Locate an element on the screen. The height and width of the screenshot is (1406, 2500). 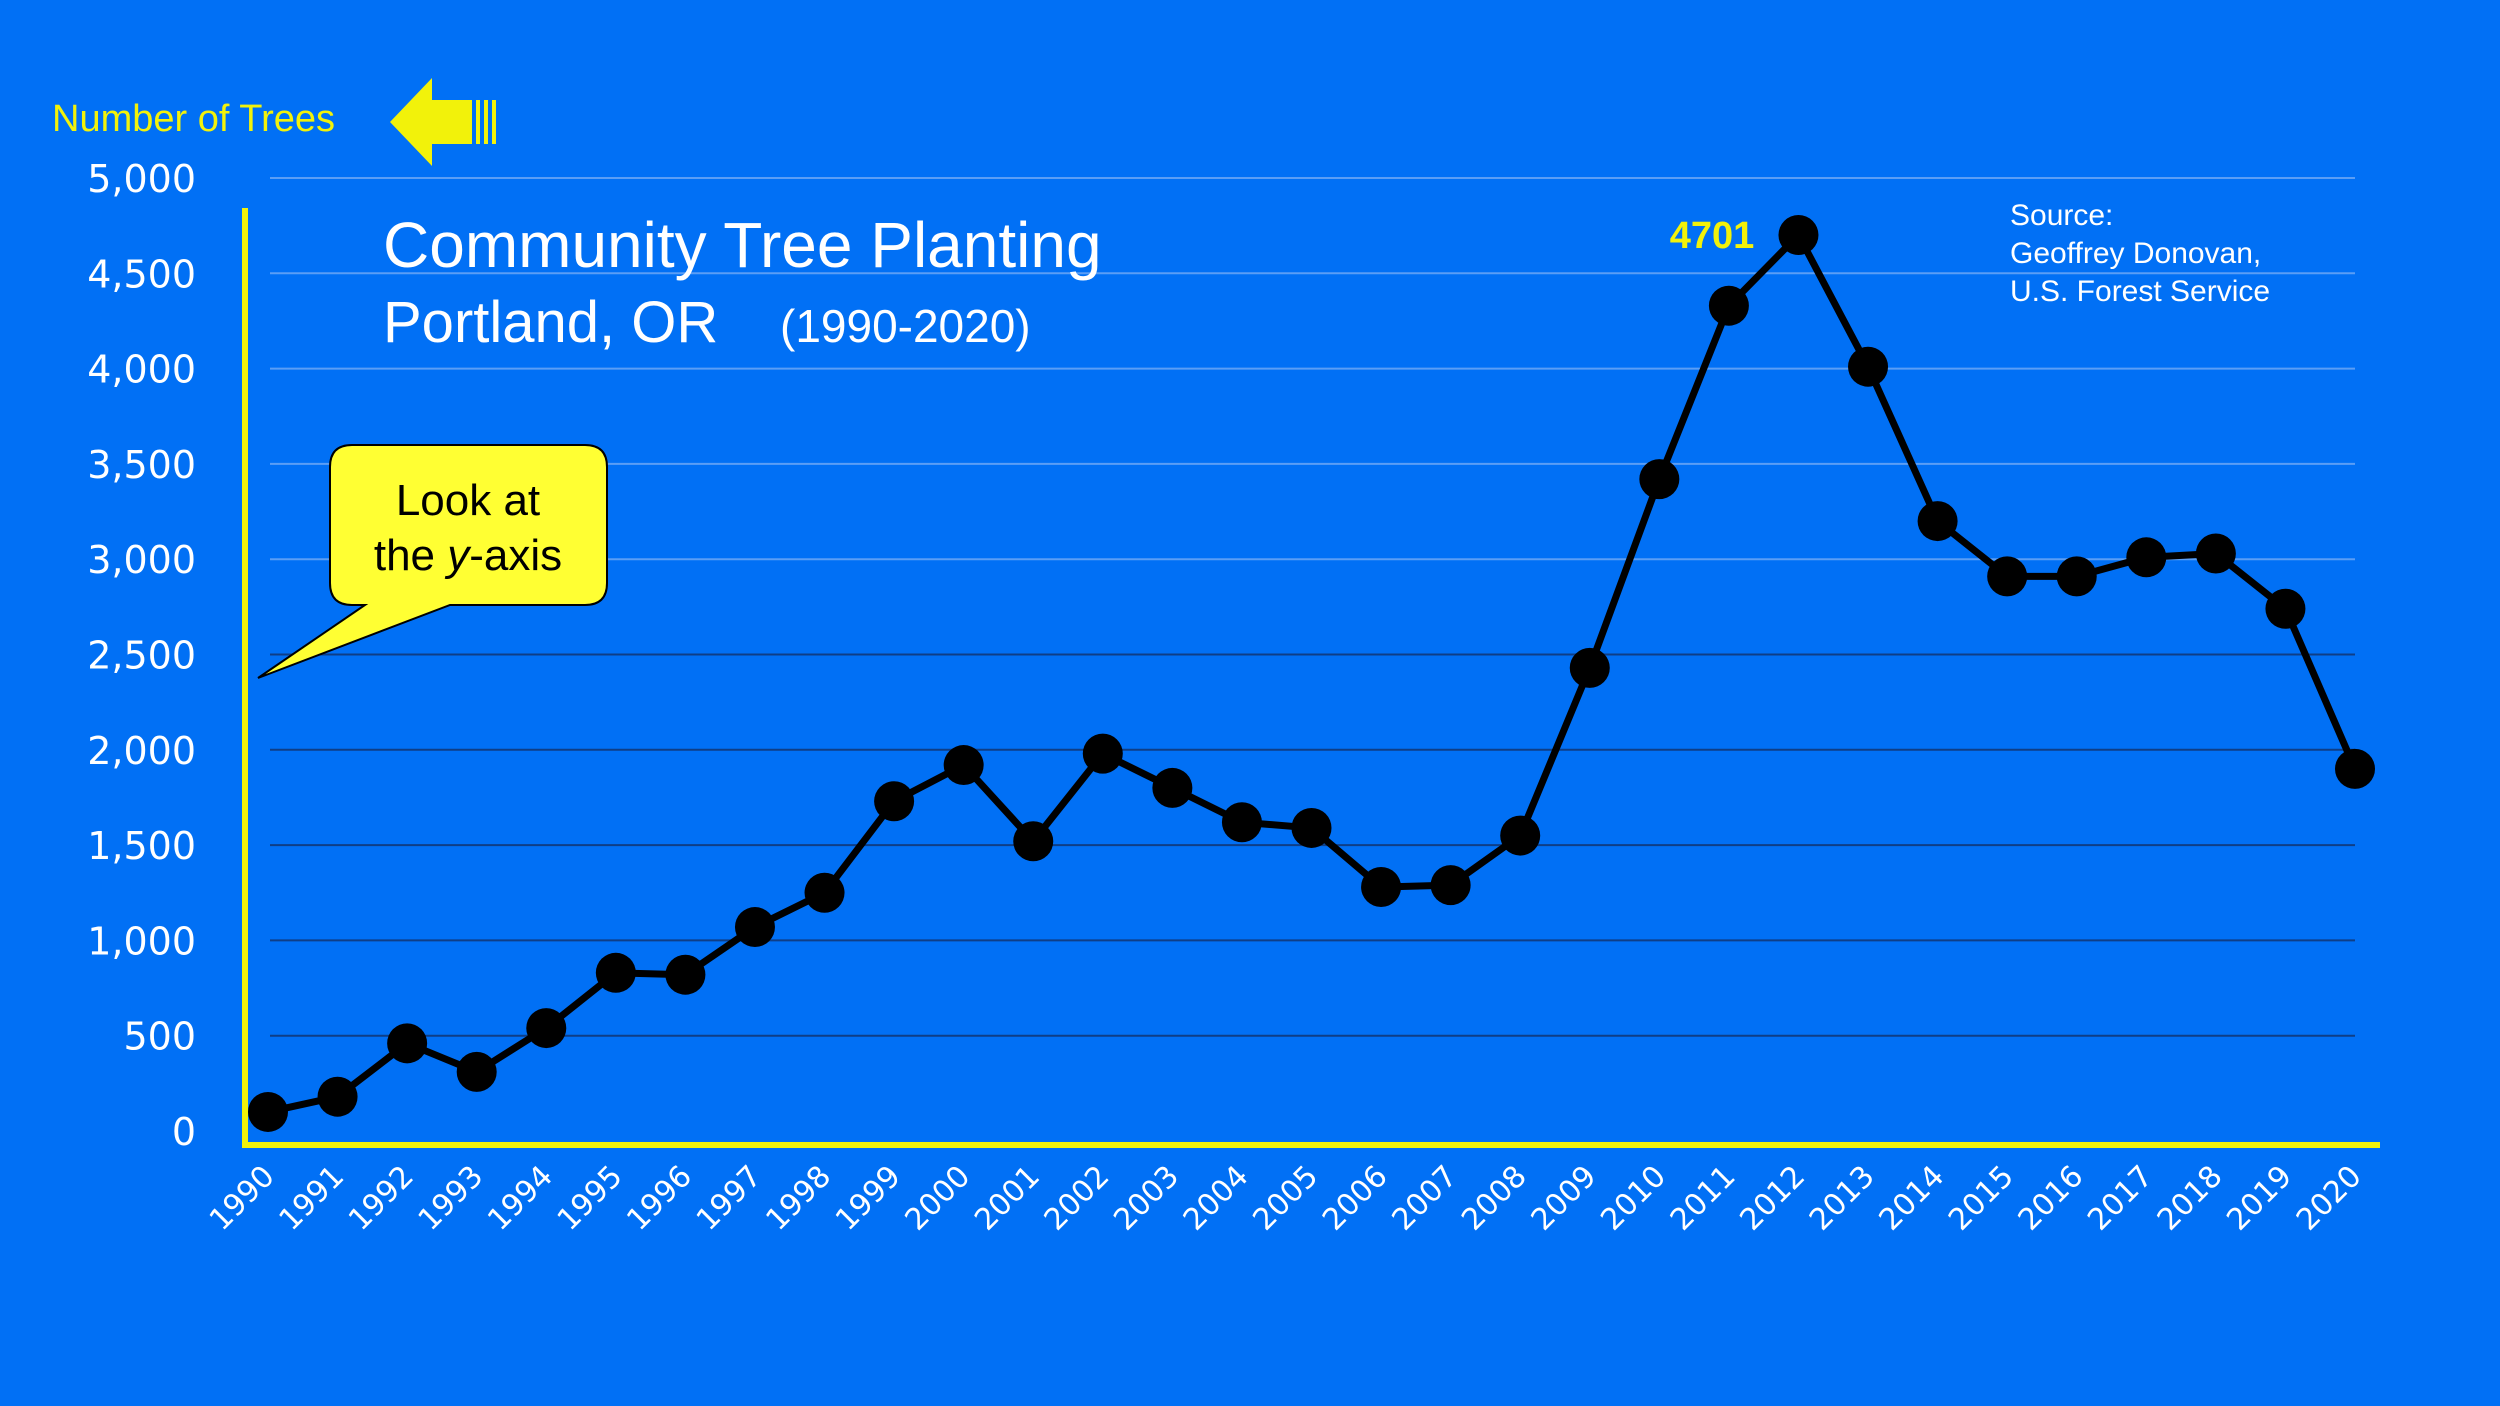
x-tick-label: 2005 is located at coordinates (1285, 1198).